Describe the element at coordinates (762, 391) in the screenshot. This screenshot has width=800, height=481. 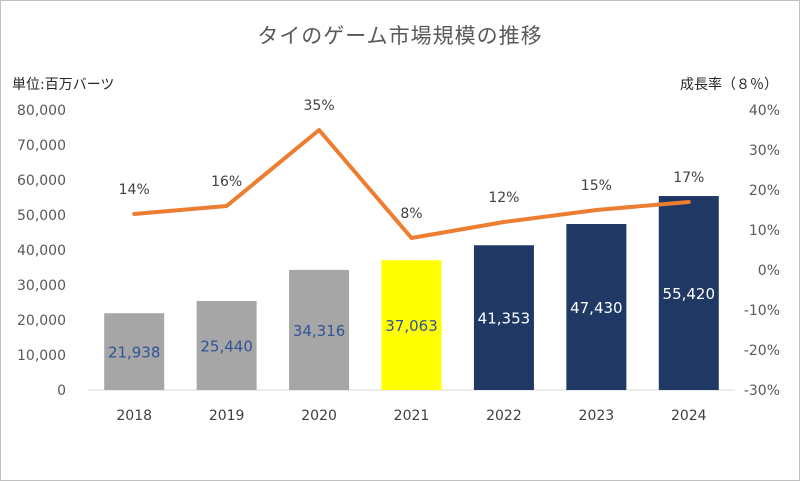
I see `y2-axis-tick-label: -30%` at that location.